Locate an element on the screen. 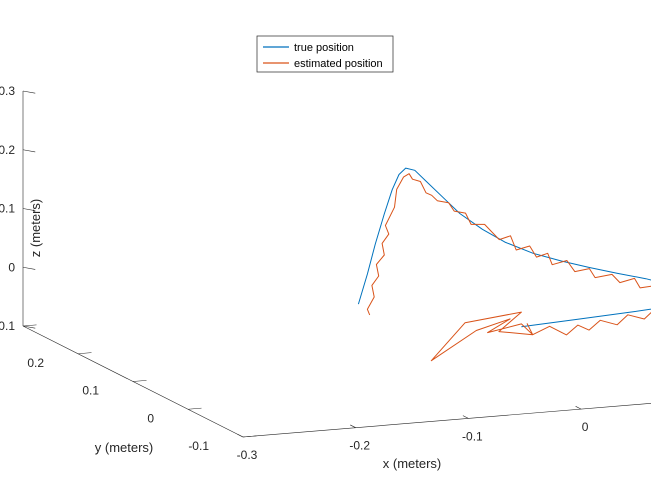 This screenshot has height=494, width=651. series-line-true-position is located at coordinates (504, 247).